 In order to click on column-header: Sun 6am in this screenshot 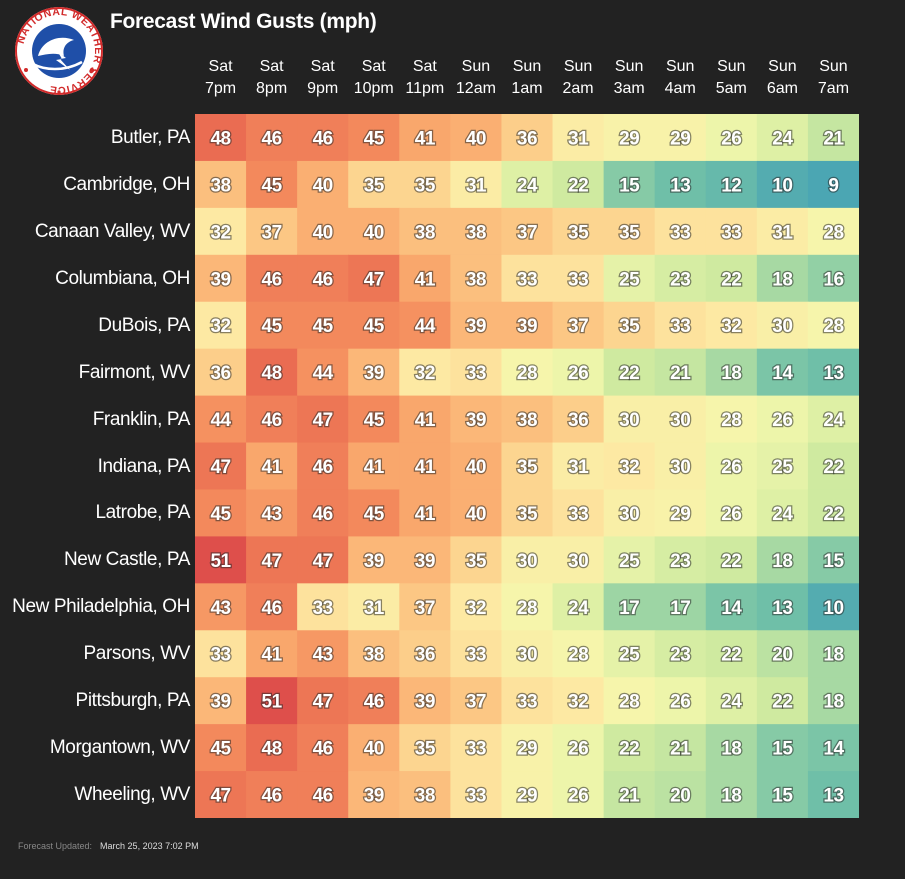, I will do `click(782, 78)`.